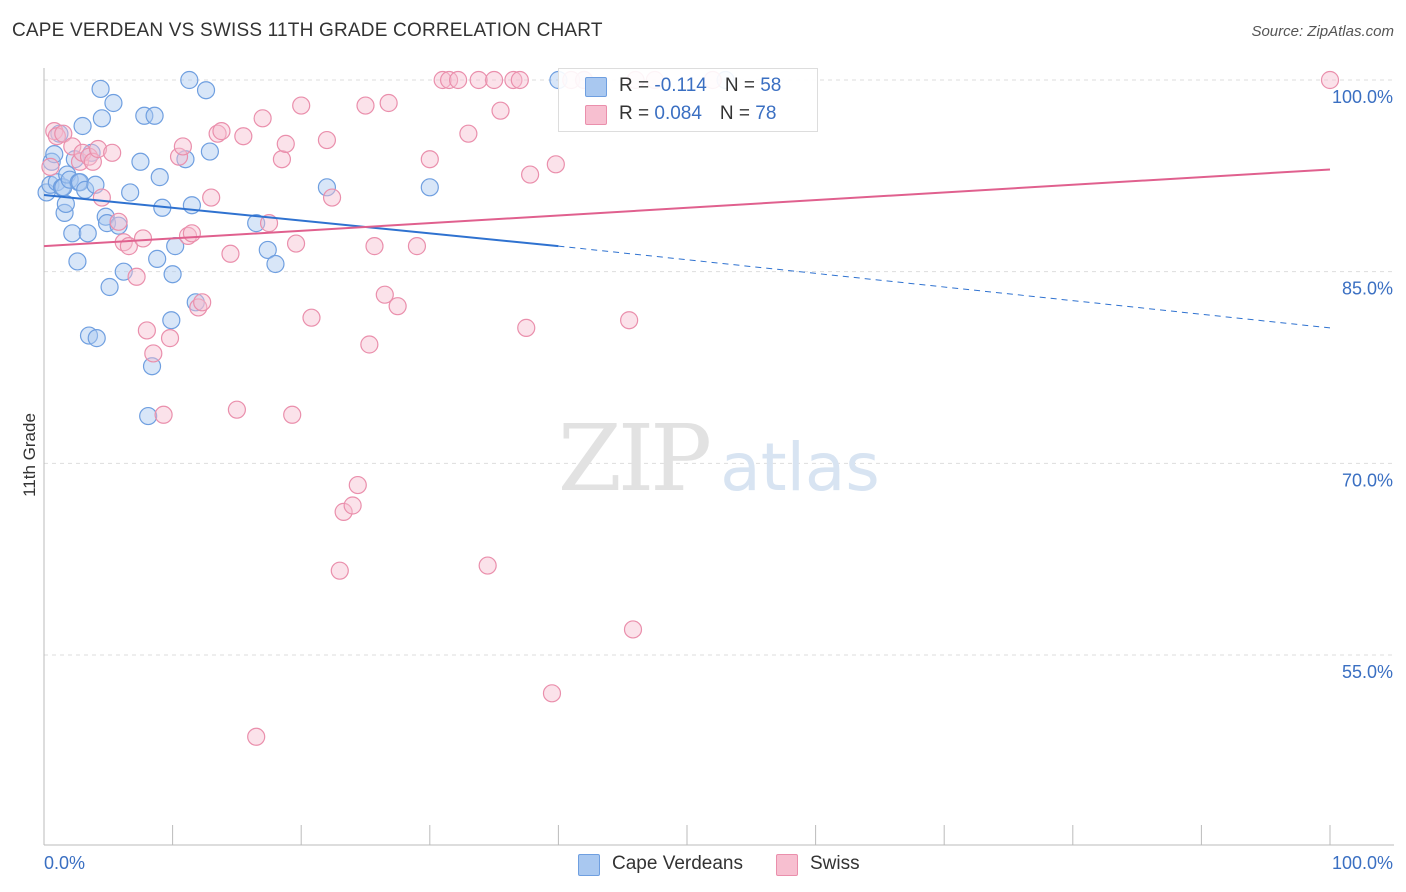 The height and width of the screenshot is (892, 1406). What do you see at coordinates (737, 113) in the screenshot?
I see `swiss-n-label: N =` at bounding box center [737, 113].